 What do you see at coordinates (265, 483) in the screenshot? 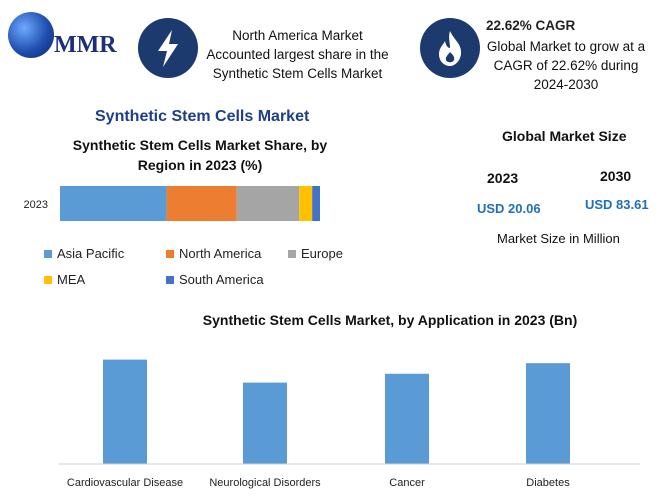
I see `application-category-label: Neurological Disorders` at bounding box center [265, 483].